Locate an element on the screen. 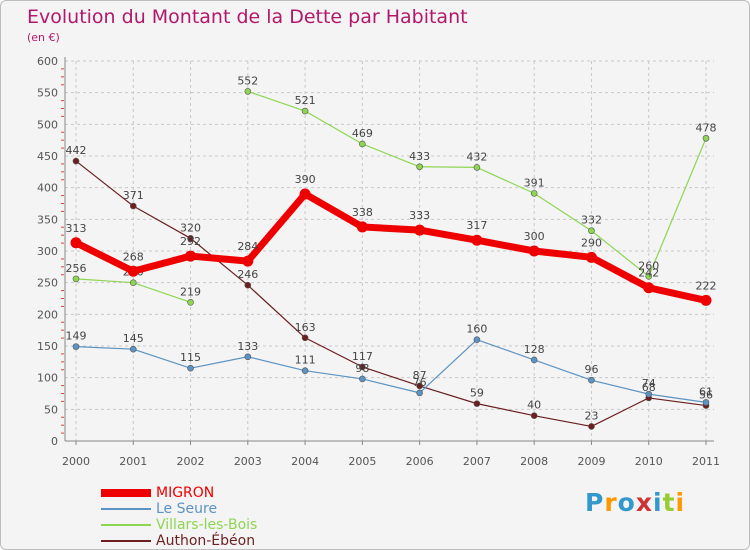 Image resolution: width=750 pixels, height=550 pixels. data-label-authon-ebeon: 23 is located at coordinates (591, 415).